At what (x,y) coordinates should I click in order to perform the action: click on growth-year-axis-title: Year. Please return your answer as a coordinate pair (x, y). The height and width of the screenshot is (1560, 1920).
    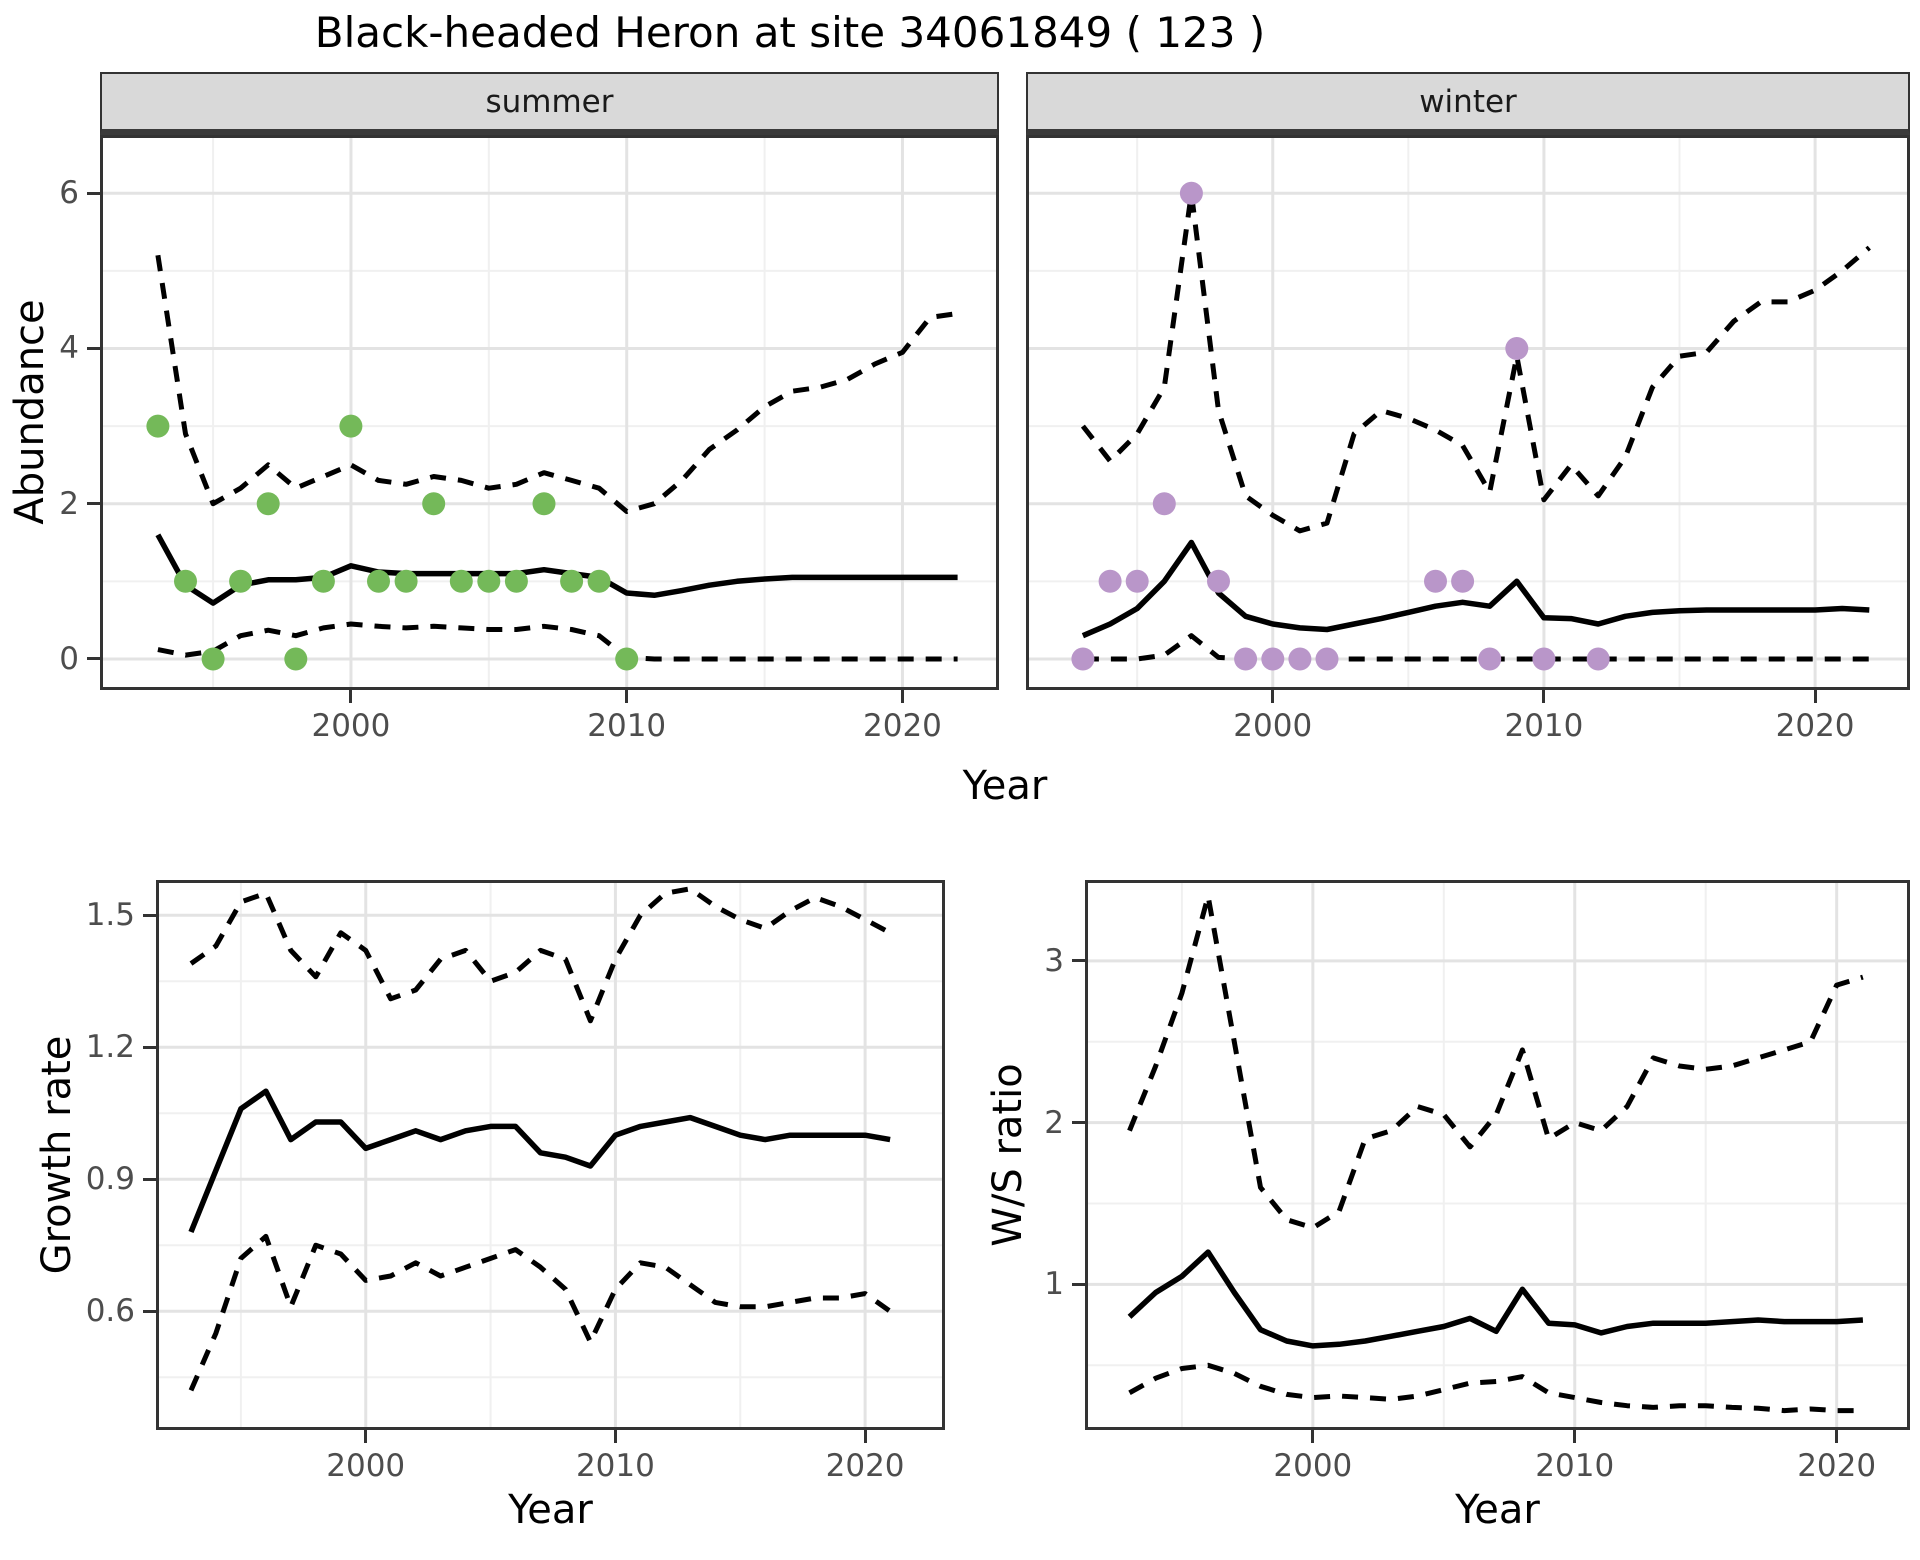
    Looking at the image, I should click on (550, 1510).